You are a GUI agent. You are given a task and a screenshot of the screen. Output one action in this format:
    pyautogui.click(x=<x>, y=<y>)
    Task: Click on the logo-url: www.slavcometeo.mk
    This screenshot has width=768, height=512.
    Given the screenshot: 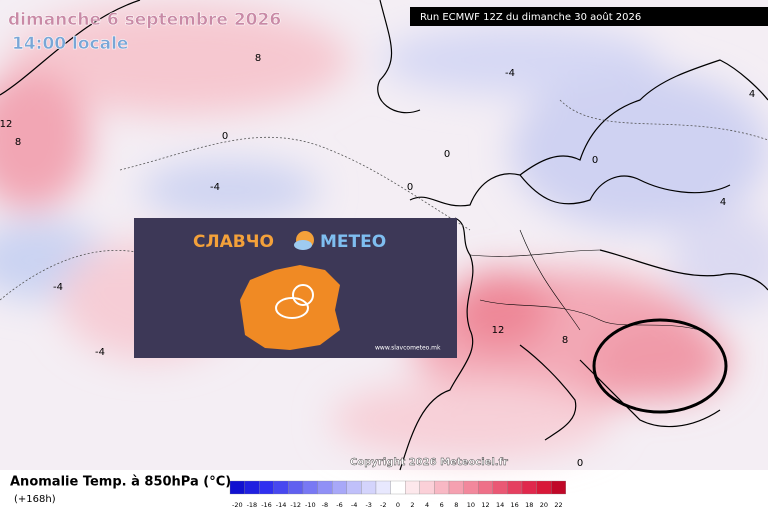 What is the action you would take?
    pyautogui.click(x=408, y=348)
    